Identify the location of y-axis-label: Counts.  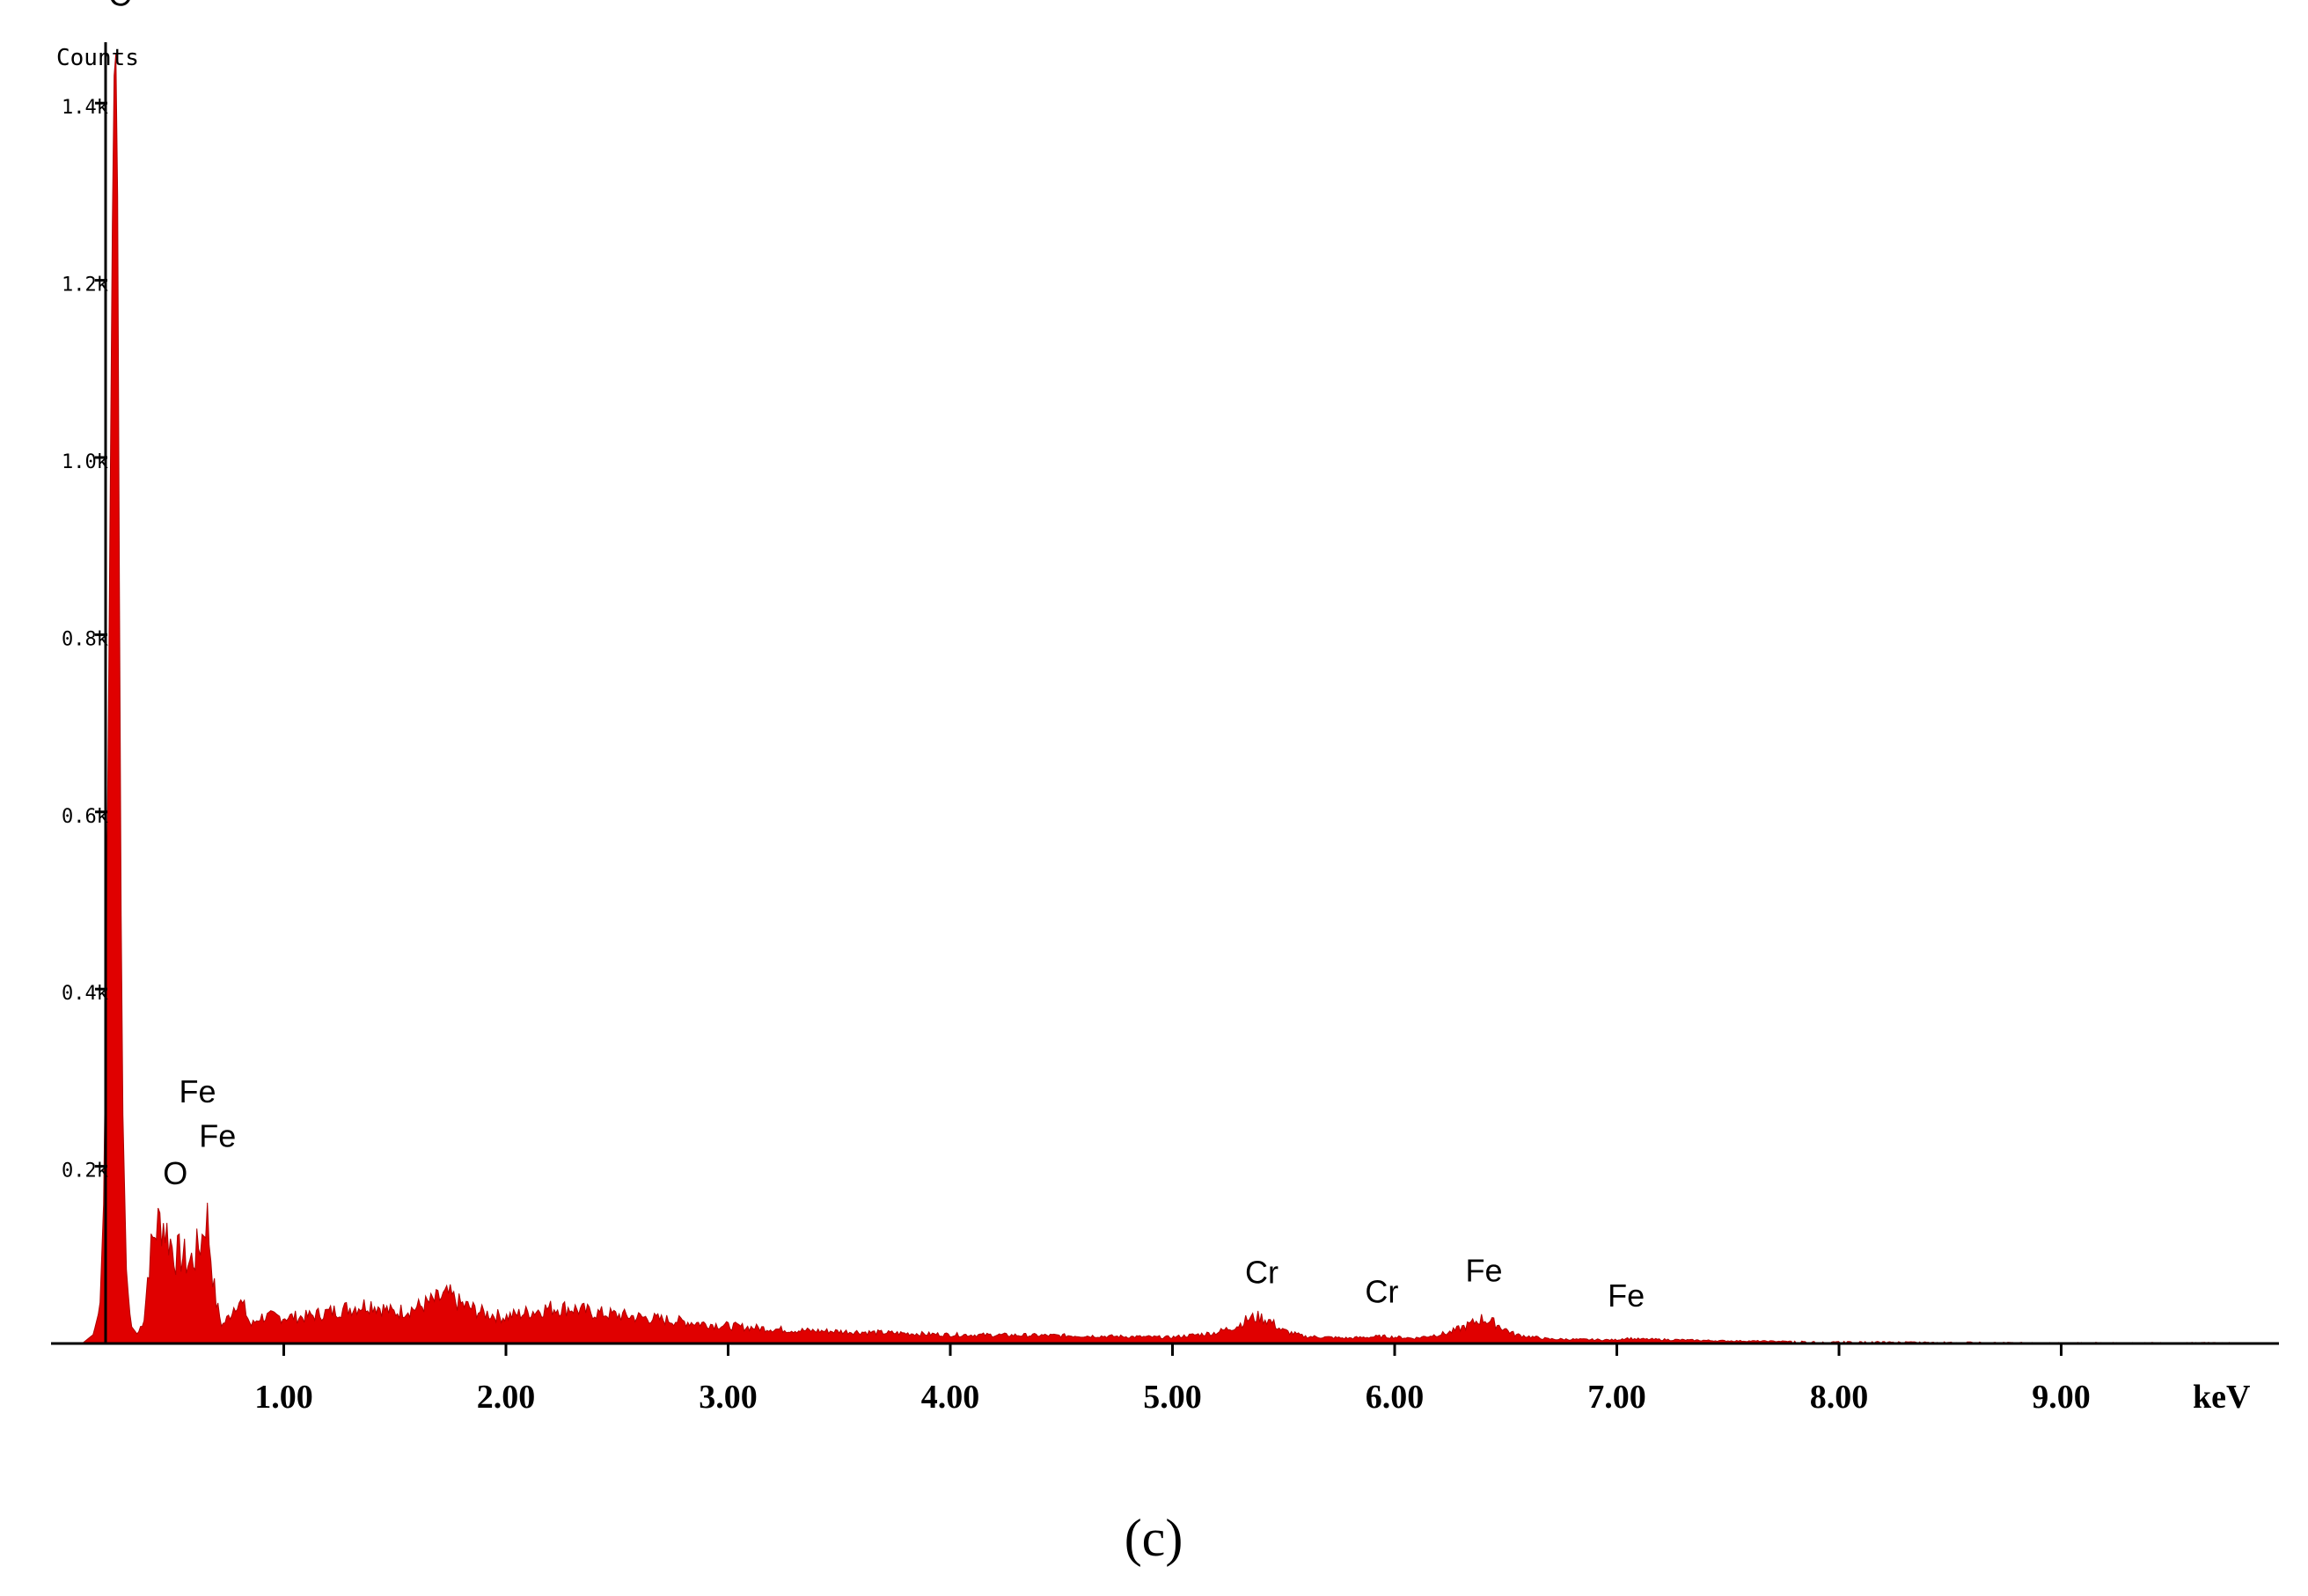
(98, 58).